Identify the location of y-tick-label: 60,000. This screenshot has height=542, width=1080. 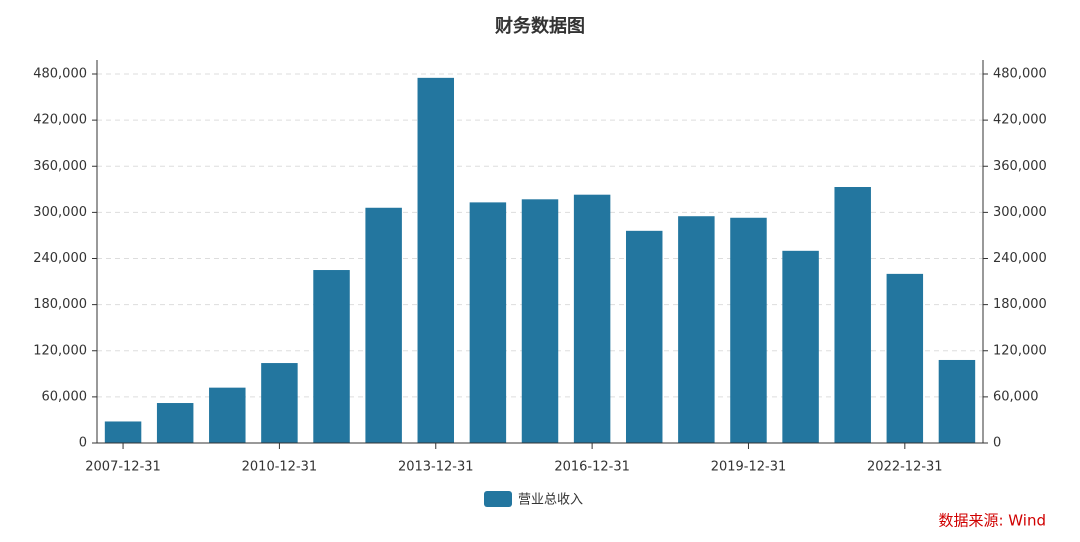
(65, 396).